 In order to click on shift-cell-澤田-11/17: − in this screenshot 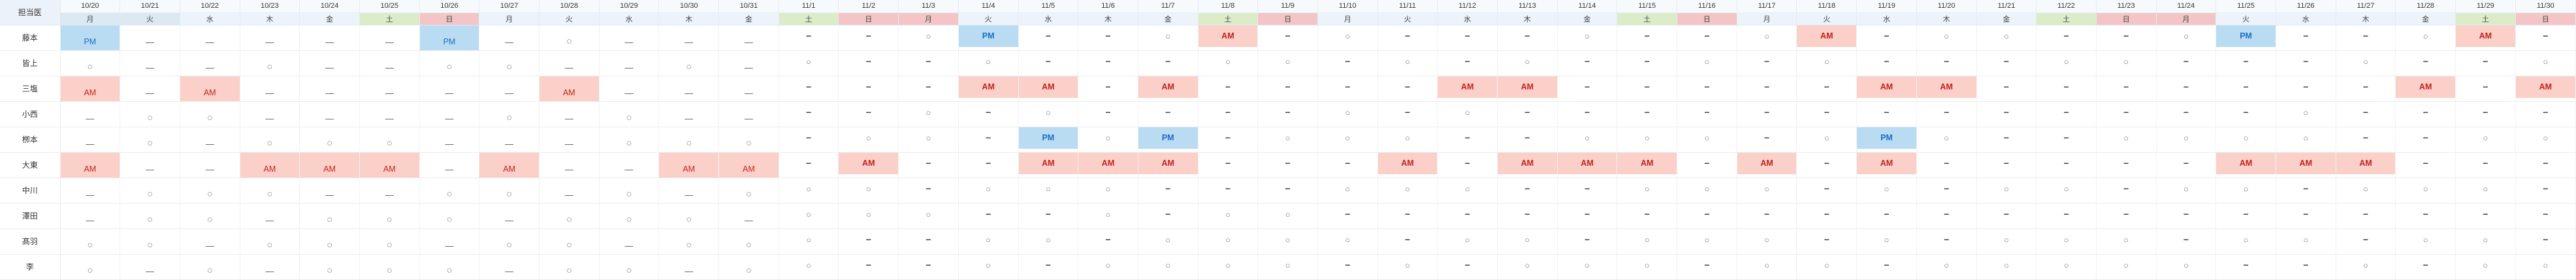, I will do `click(1767, 216)`.